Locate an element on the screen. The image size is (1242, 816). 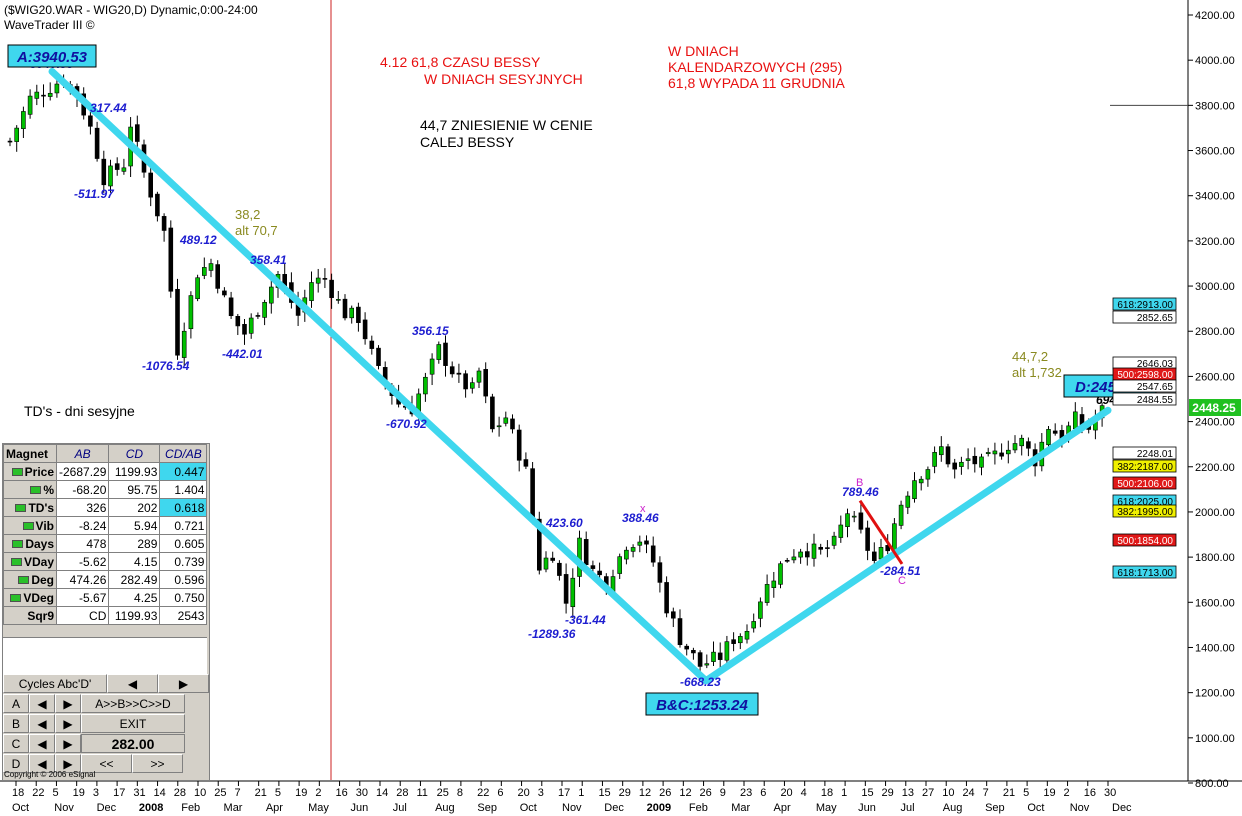
magnet-header: Magnet is located at coordinates (30, 453).